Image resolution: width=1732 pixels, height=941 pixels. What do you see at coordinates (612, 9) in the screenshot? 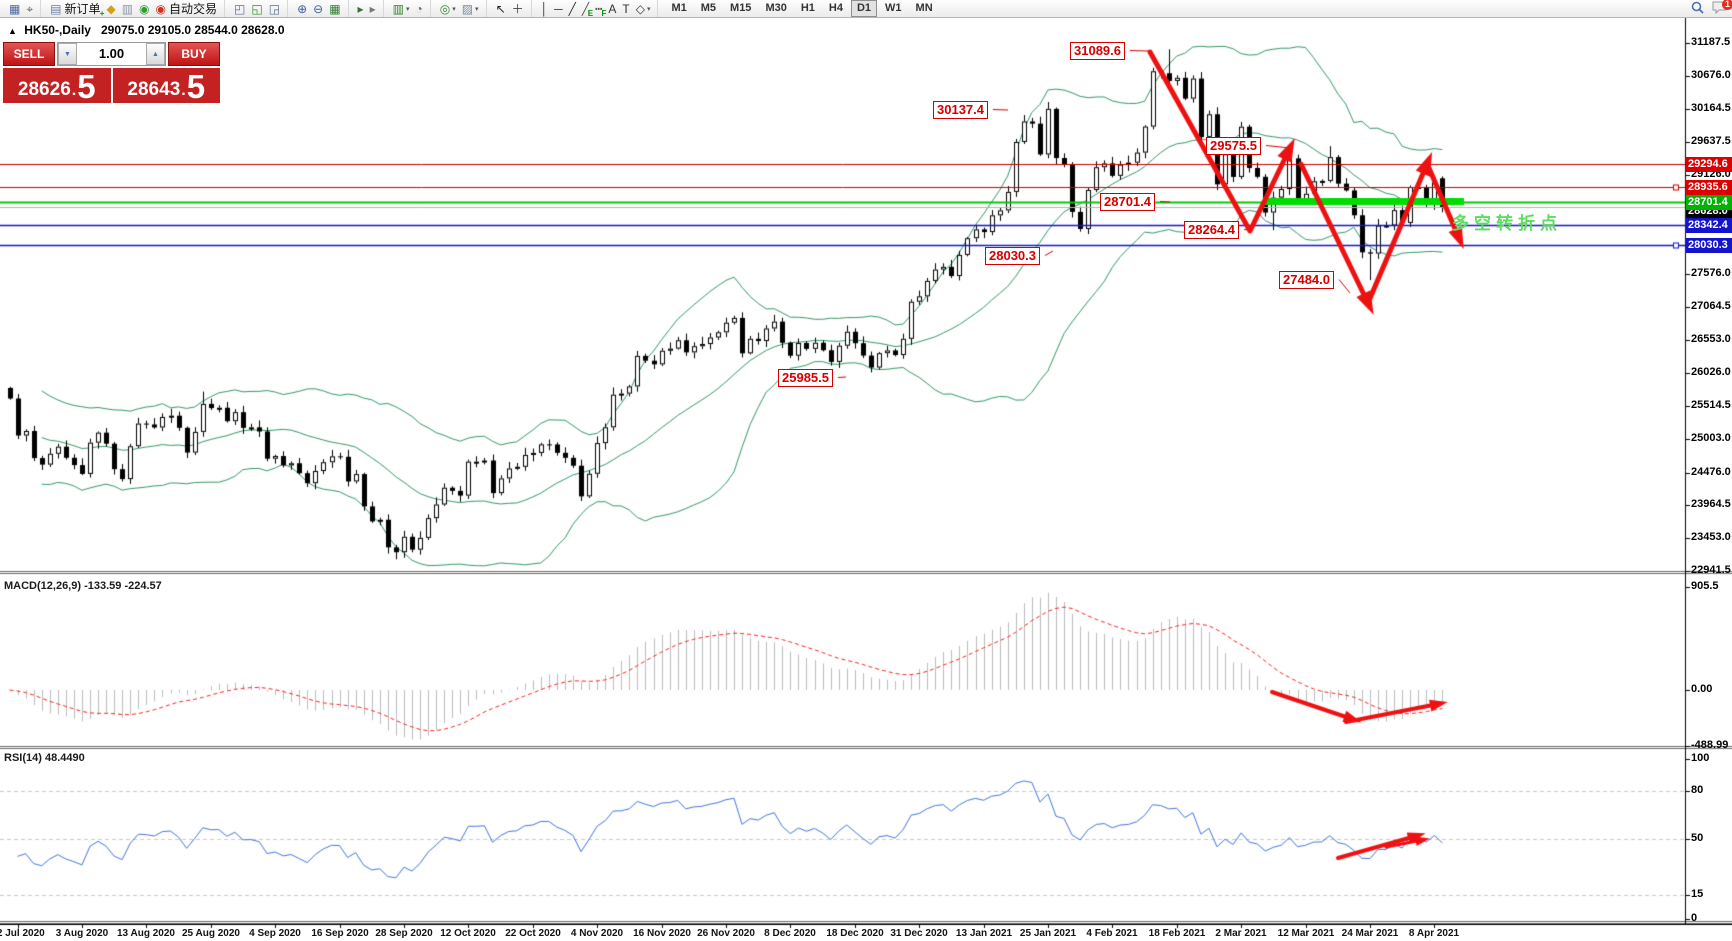
I see `text-icon: A` at bounding box center [612, 9].